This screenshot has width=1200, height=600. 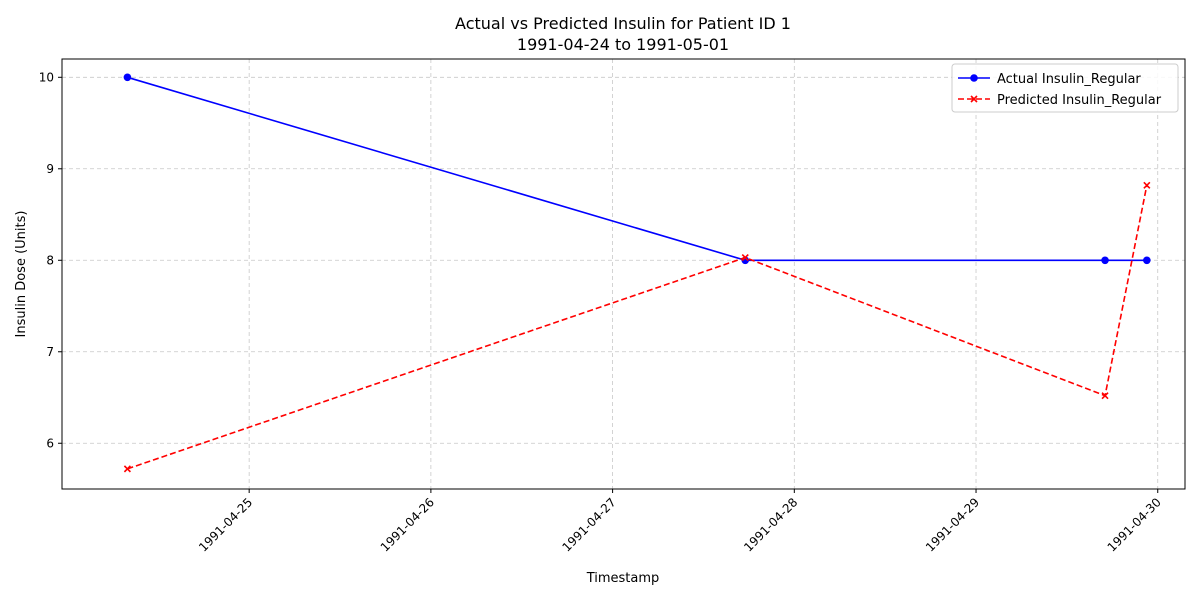 I want to click on legend-marker-actual, so click(x=974, y=78).